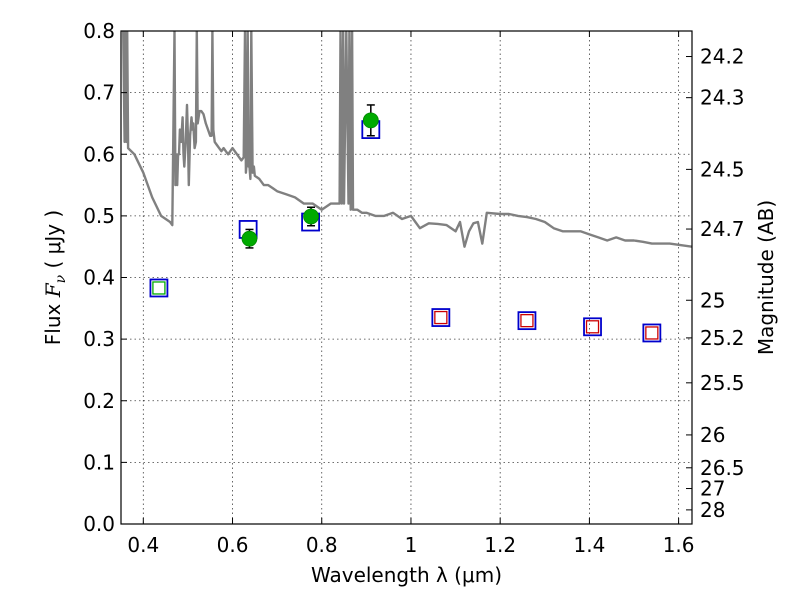 This screenshot has width=800, height=600. What do you see at coordinates (722, 169) in the screenshot?
I see `mag-tick-label: 24.5` at bounding box center [722, 169].